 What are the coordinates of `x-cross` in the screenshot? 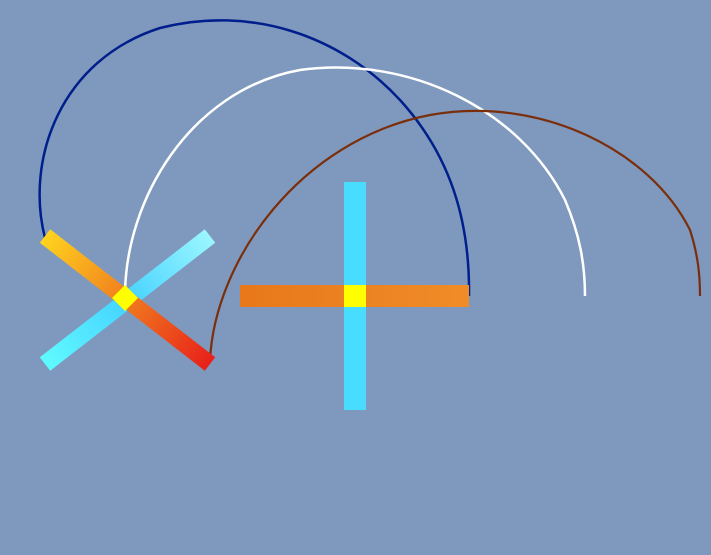 It's located at (127, 300).